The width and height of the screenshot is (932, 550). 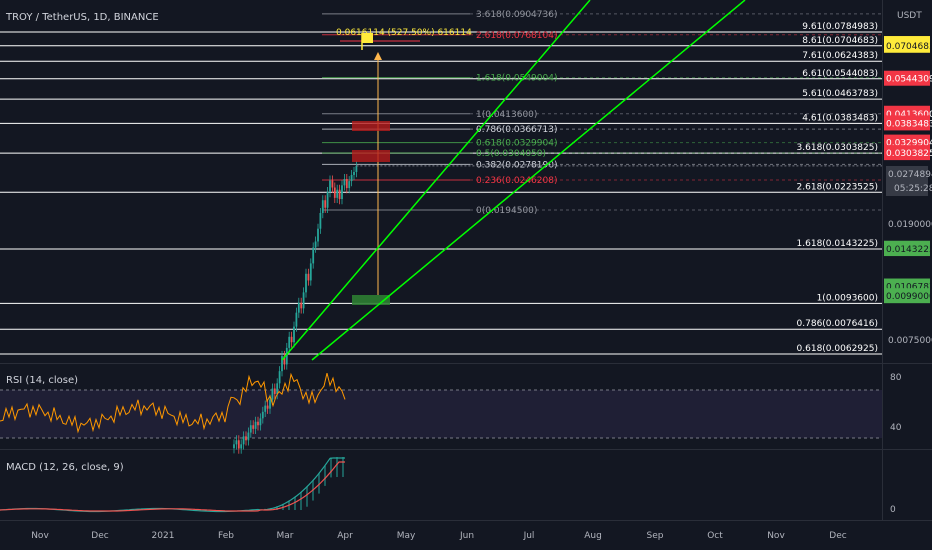 I want to click on price-tag-label: 0.0106787, so click(x=909, y=288).